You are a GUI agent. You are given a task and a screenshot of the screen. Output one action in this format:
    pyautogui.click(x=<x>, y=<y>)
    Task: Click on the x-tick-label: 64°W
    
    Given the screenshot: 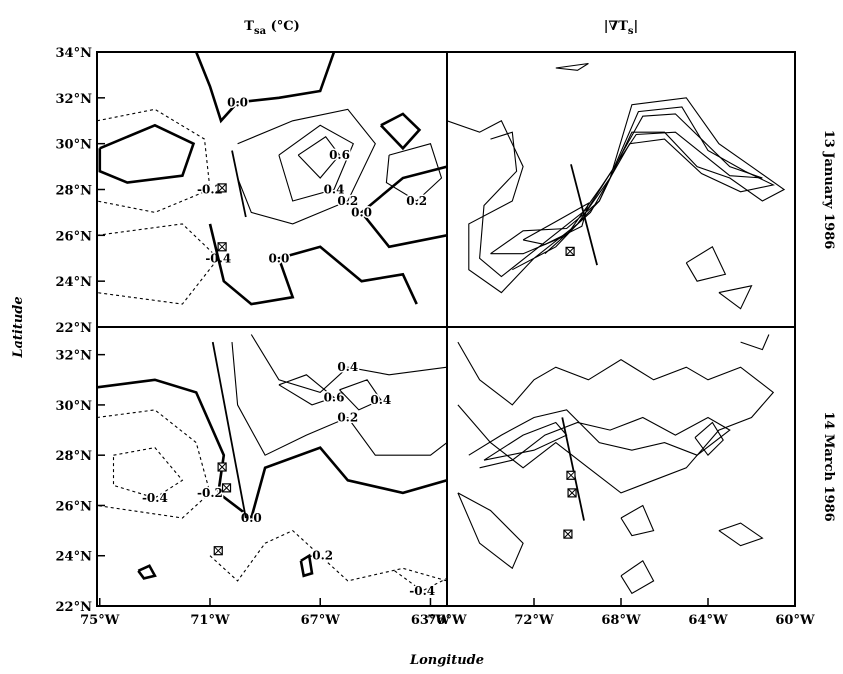 What is the action you would take?
    pyautogui.click(x=708, y=620)
    